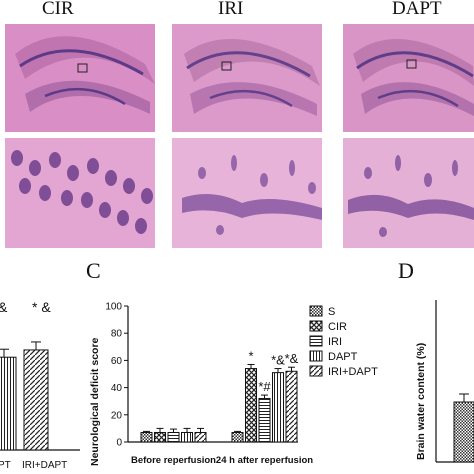  What do you see at coordinates (264, 460) in the screenshot?
I see `panel-c-xlabel-1: 24 h after reperfusion` at bounding box center [264, 460].